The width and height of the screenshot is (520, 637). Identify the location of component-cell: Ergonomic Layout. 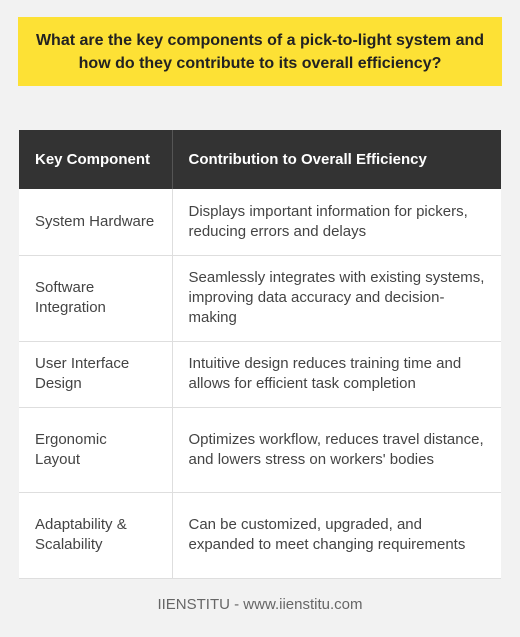
(96, 450).